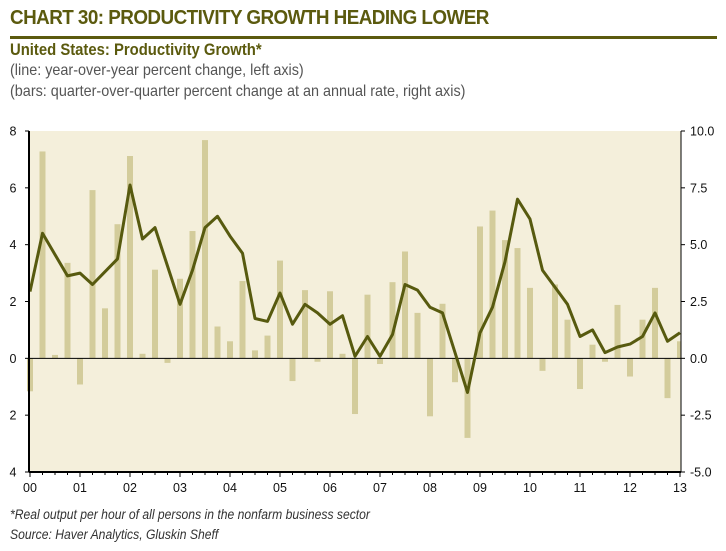  What do you see at coordinates (255, 354) in the screenshot?
I see `bar-04Q3` at bounding box center [255, 354].